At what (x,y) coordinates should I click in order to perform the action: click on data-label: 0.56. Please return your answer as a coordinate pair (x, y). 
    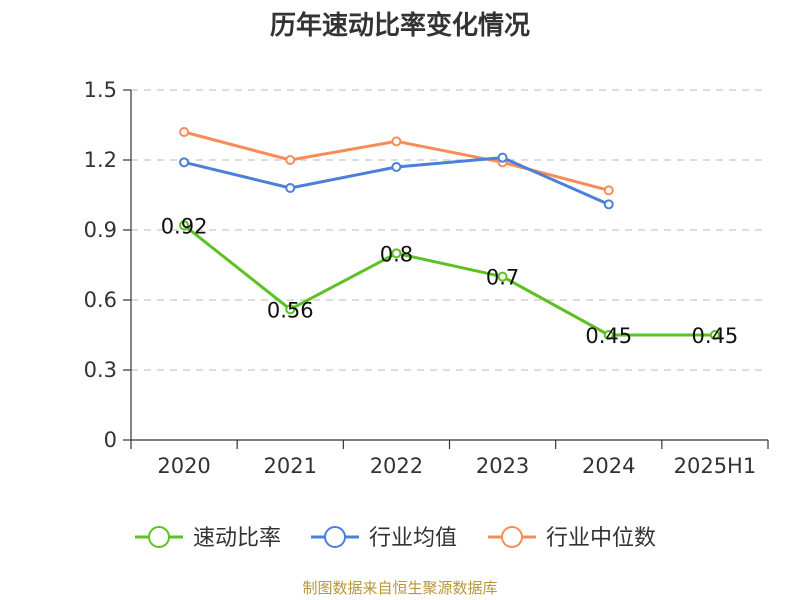
    Looking at the image, I should click on (290, 310).